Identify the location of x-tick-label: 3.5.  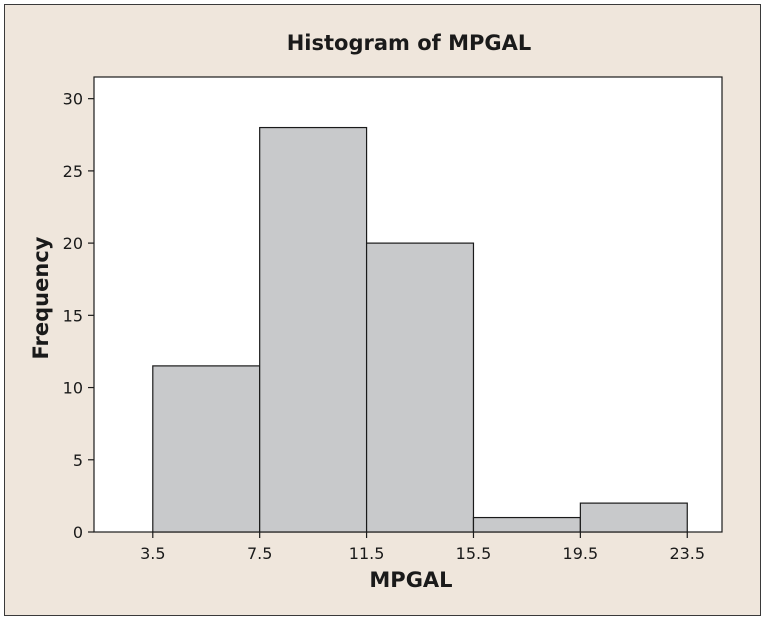
(152, 553).